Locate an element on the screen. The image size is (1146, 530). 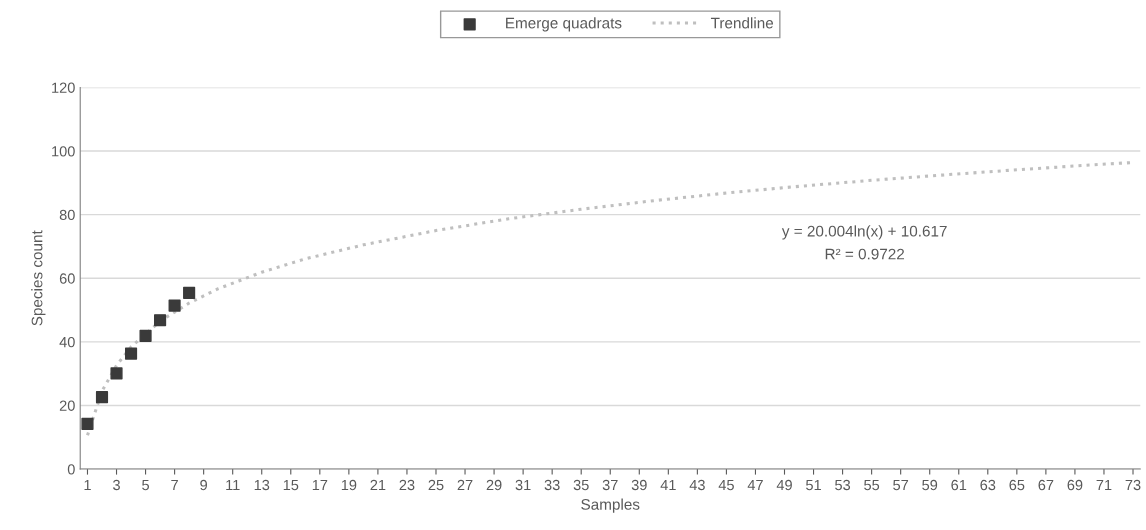
y-tick-label: 60 is located at coordinates (67, 278).